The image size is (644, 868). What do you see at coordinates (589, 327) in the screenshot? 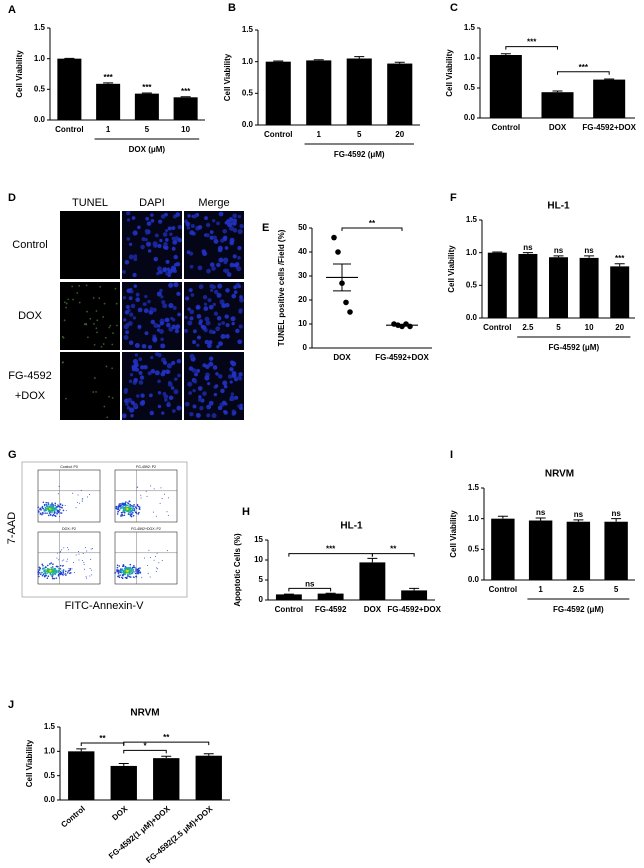
I see `x-tick-label: 10` at bounding box center [589, 327].